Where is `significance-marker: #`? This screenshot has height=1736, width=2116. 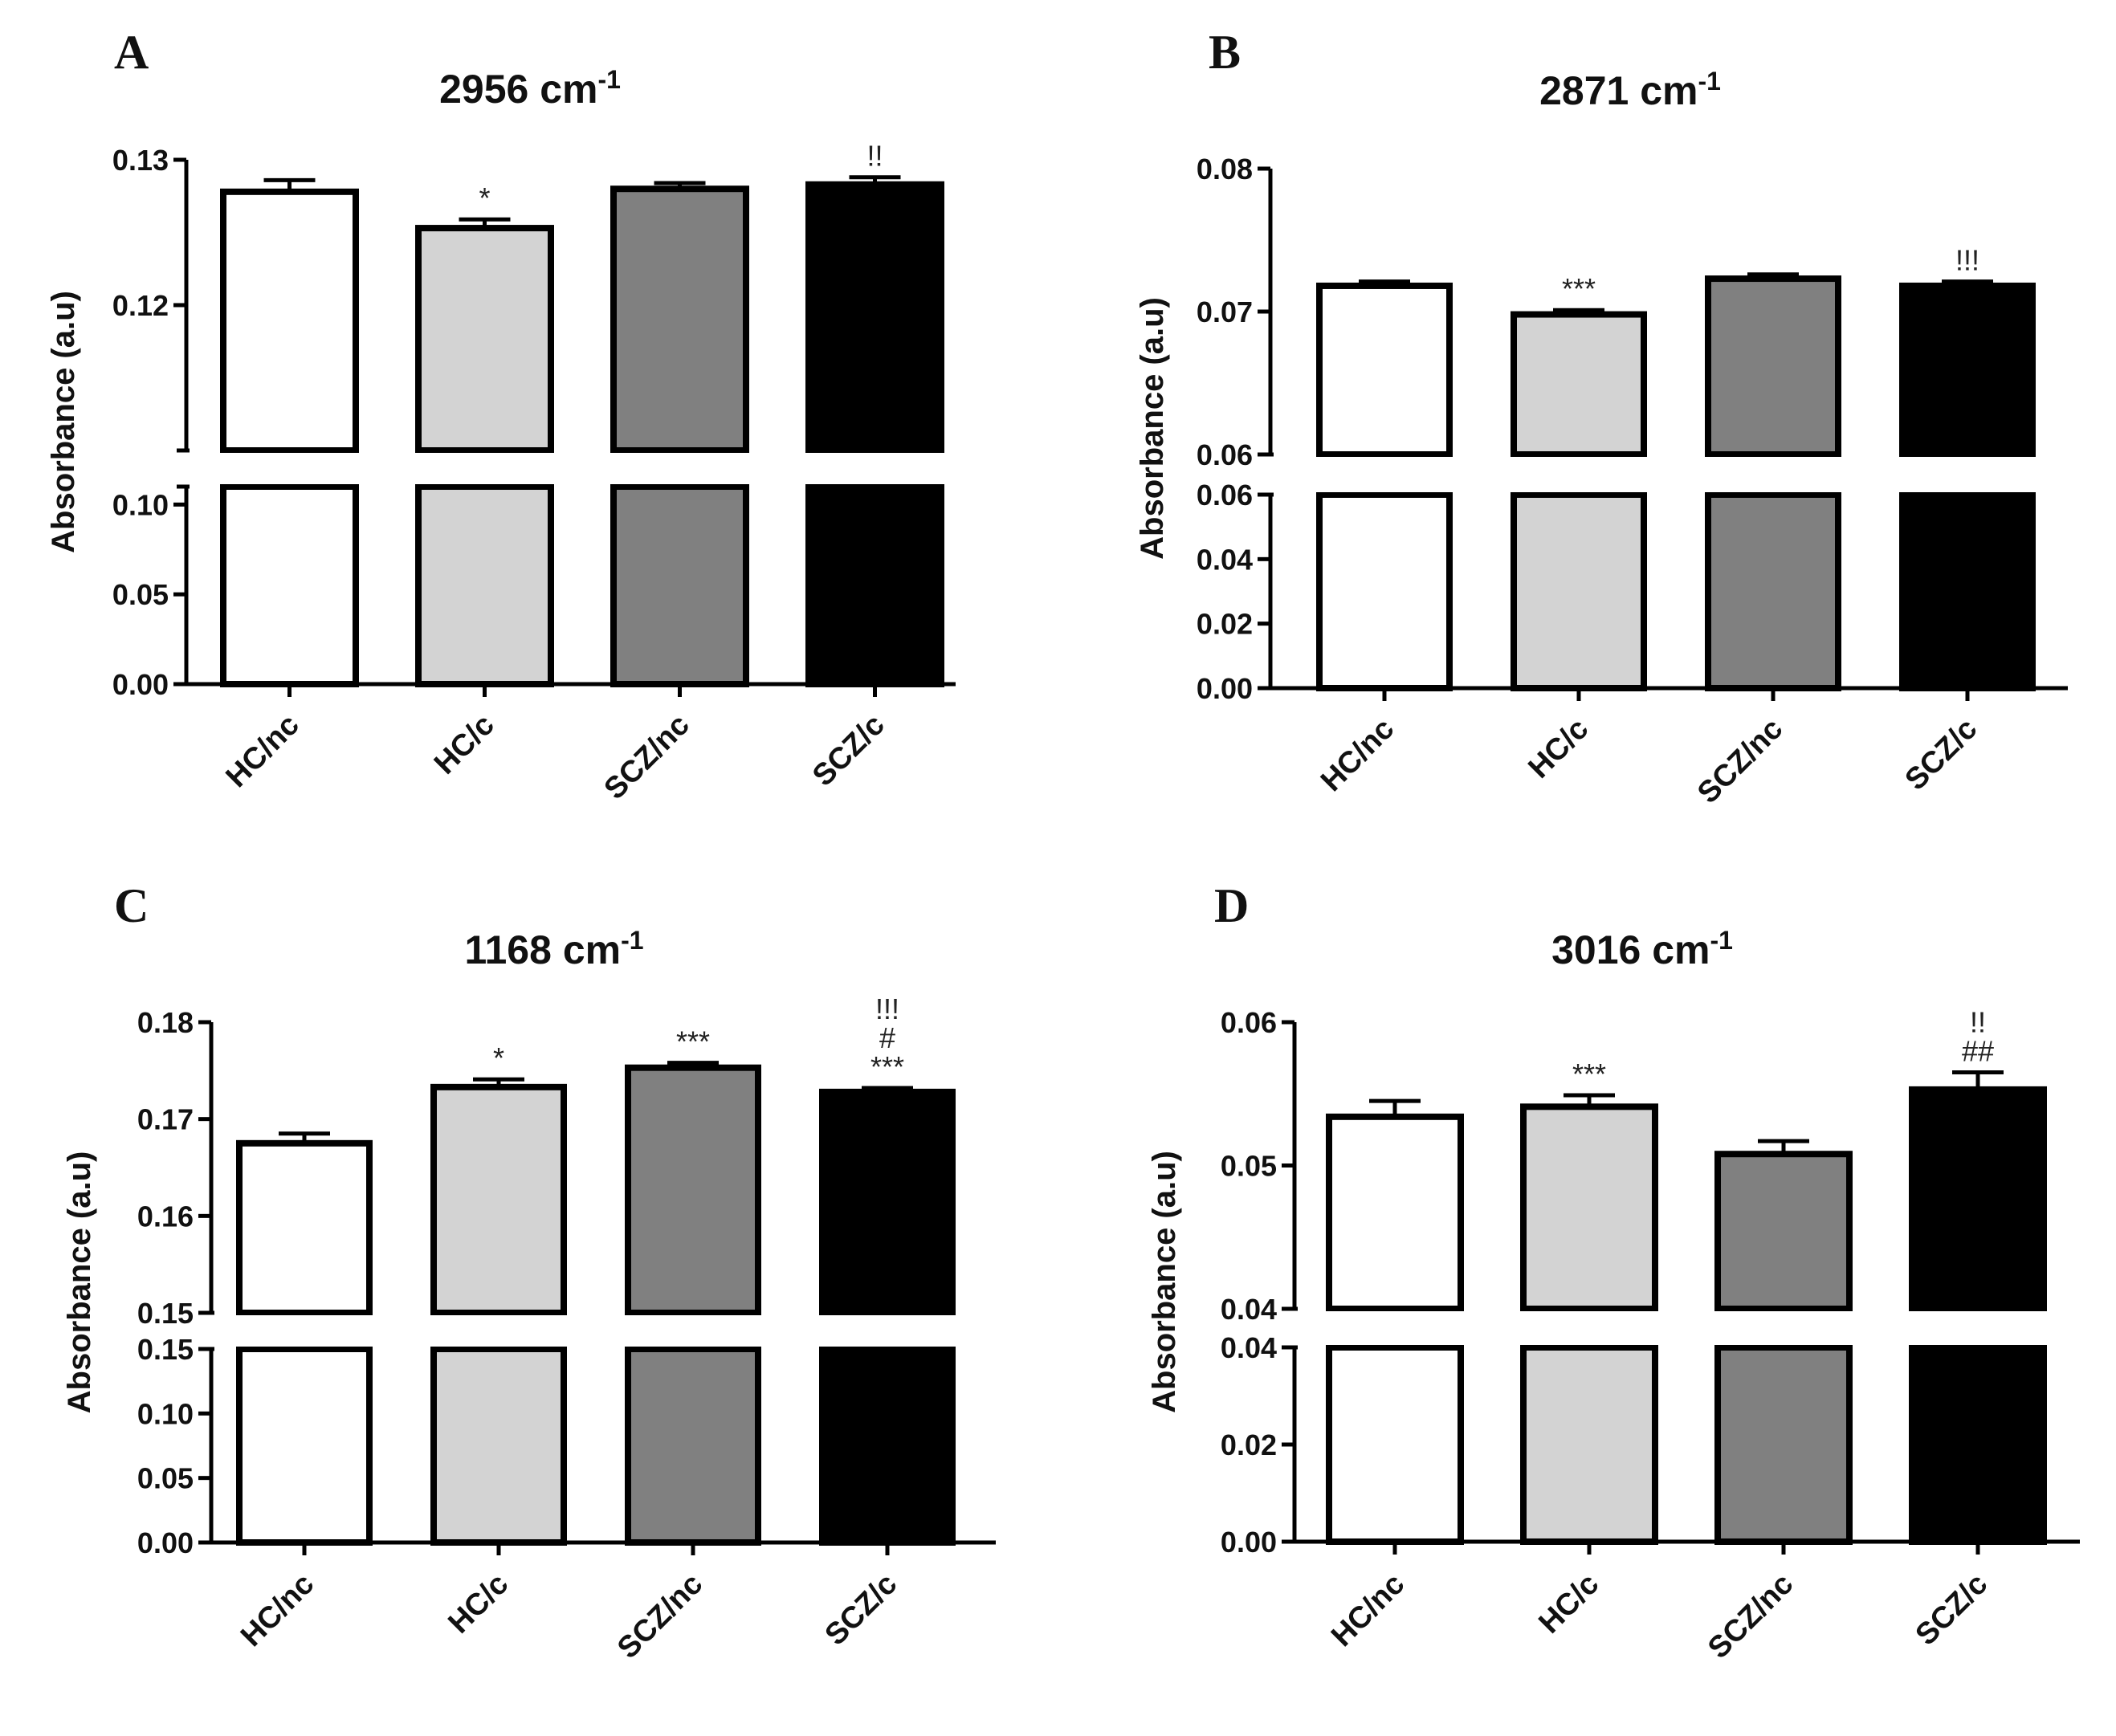 significance-marker: # is located at coordinates (887, 1037).